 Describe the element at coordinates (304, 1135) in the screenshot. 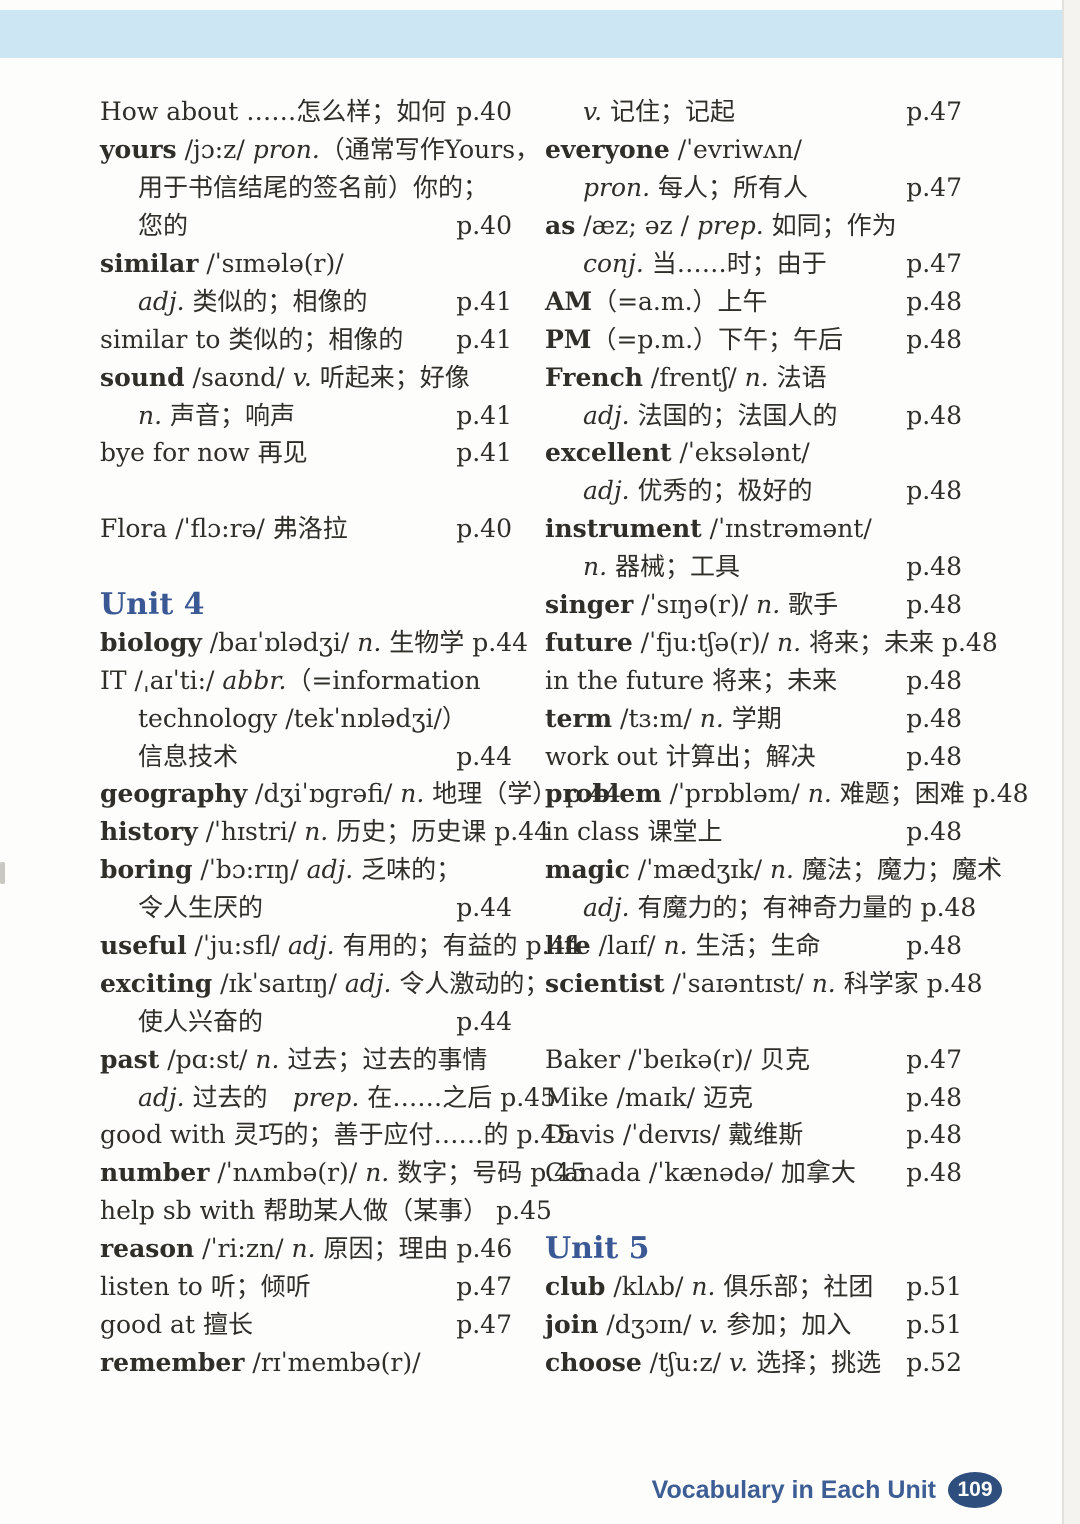

I see `entry-text: good with 灵巧的；善于应付……的` at that location.